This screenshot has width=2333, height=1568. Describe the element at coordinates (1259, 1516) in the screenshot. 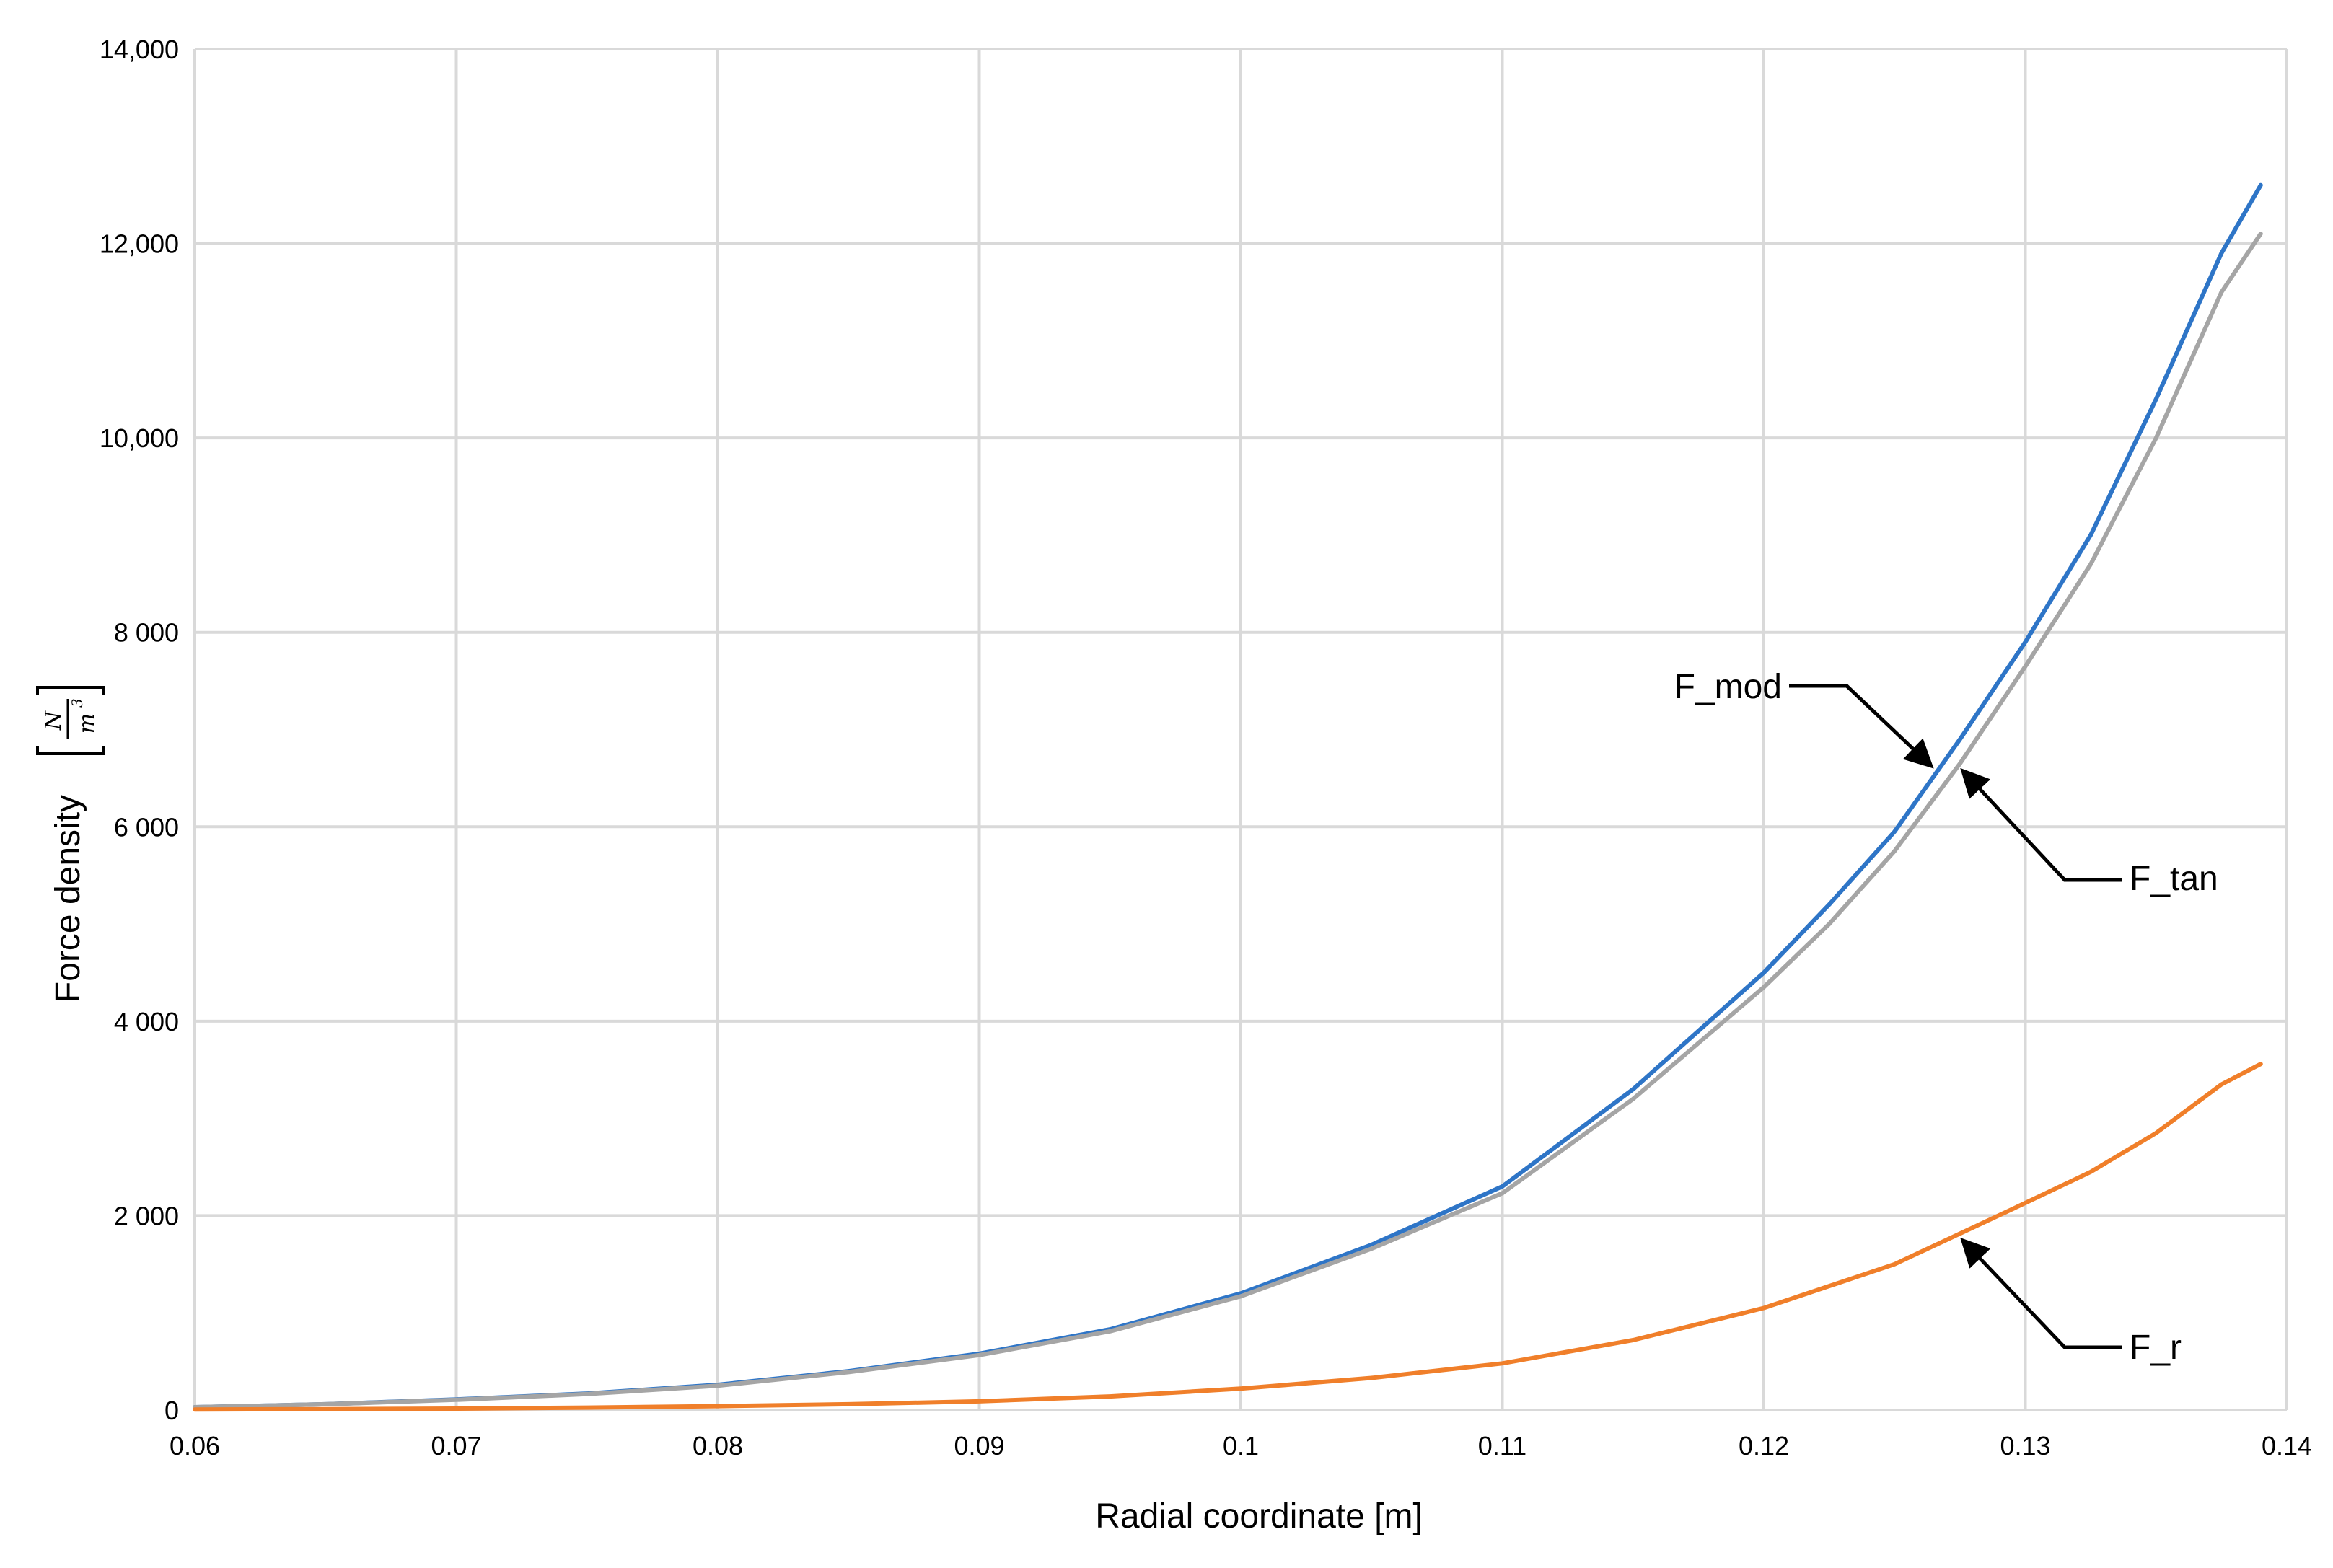

I see `x-axis-title: Radial coordinate [m]` at that location.